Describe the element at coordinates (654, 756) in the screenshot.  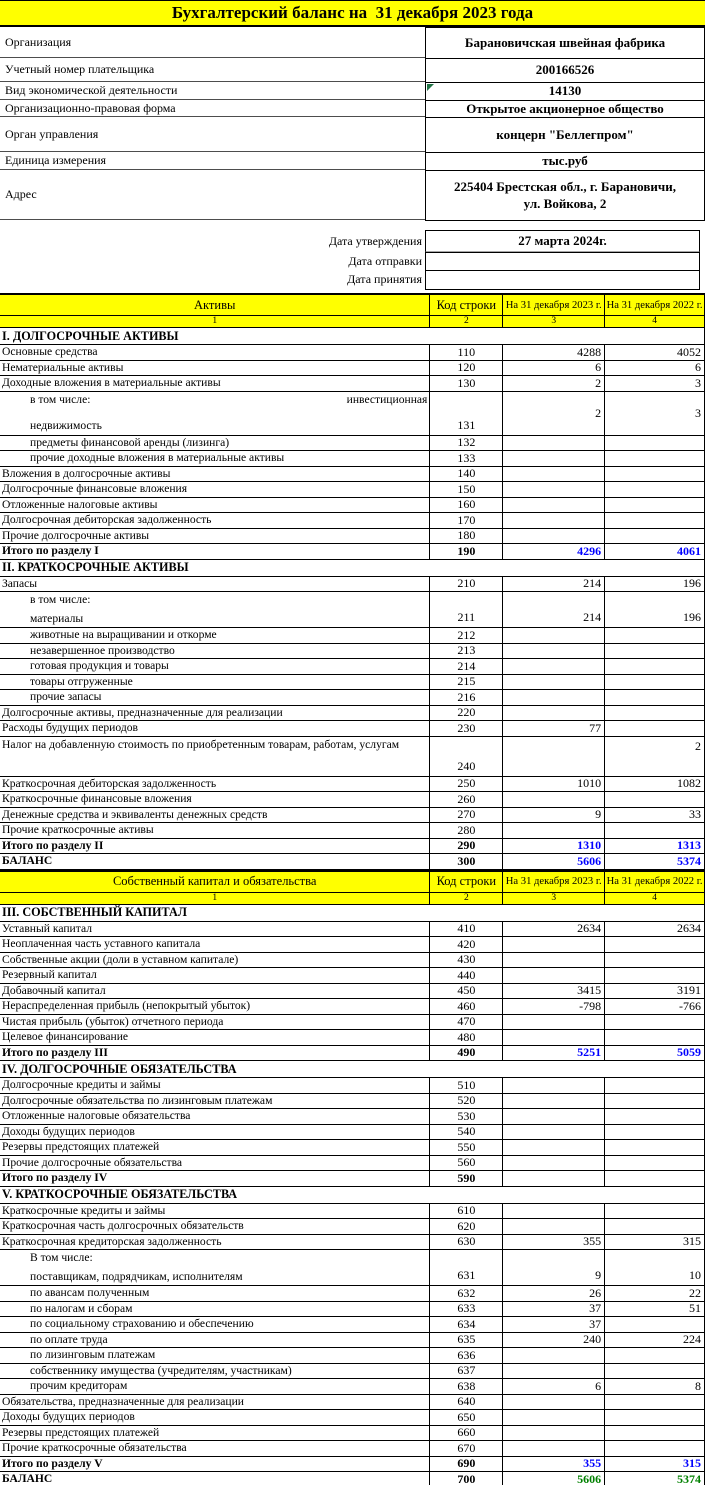
I see `row-value-2022-cell: 2` at that location.